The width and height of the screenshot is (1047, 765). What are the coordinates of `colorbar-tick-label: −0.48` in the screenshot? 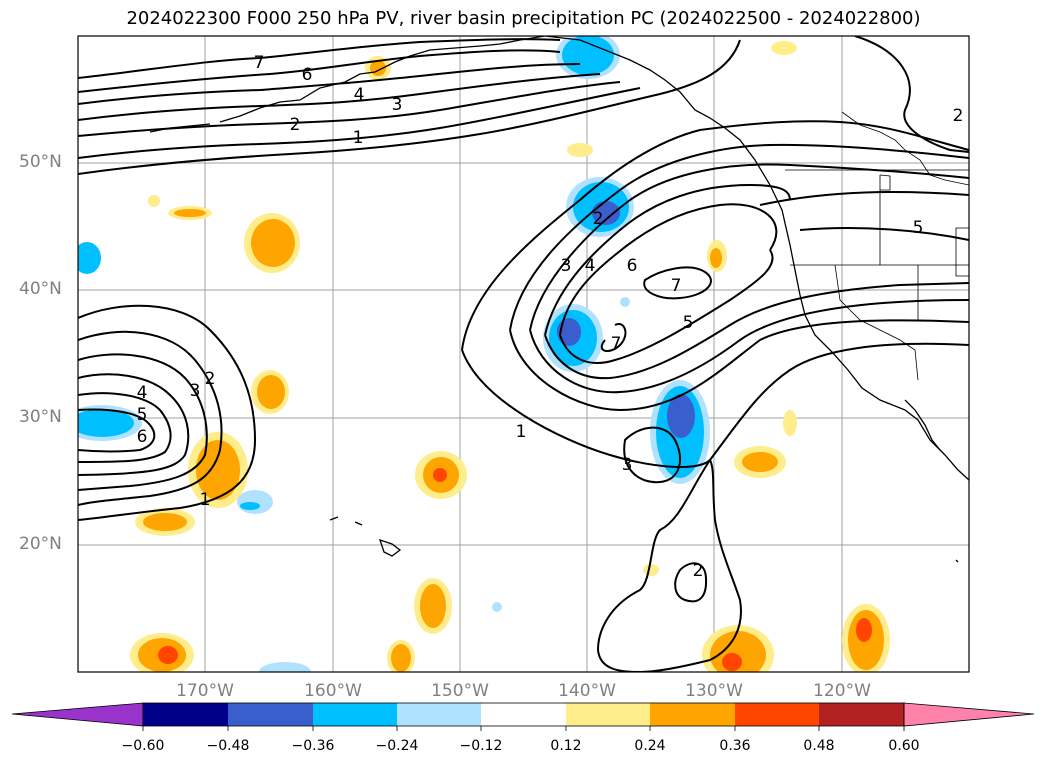 It's located at (228, 746).